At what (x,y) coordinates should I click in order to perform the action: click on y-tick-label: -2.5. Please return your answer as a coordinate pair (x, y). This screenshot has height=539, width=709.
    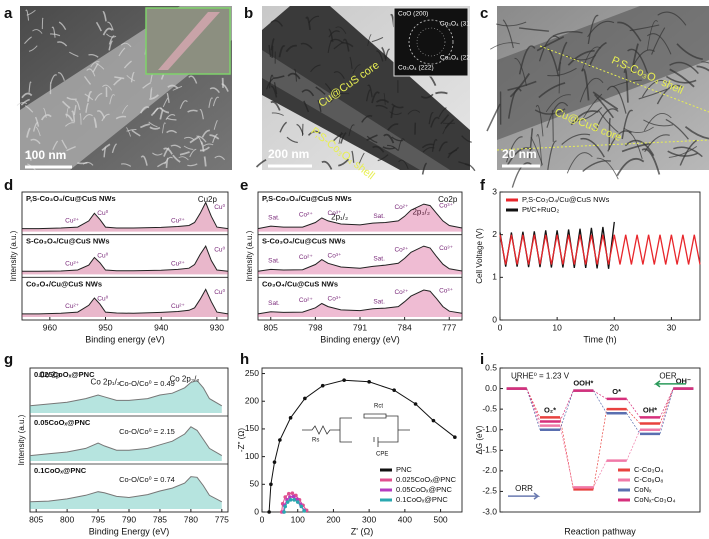
    Looking at the image, I should click on (489, 491).